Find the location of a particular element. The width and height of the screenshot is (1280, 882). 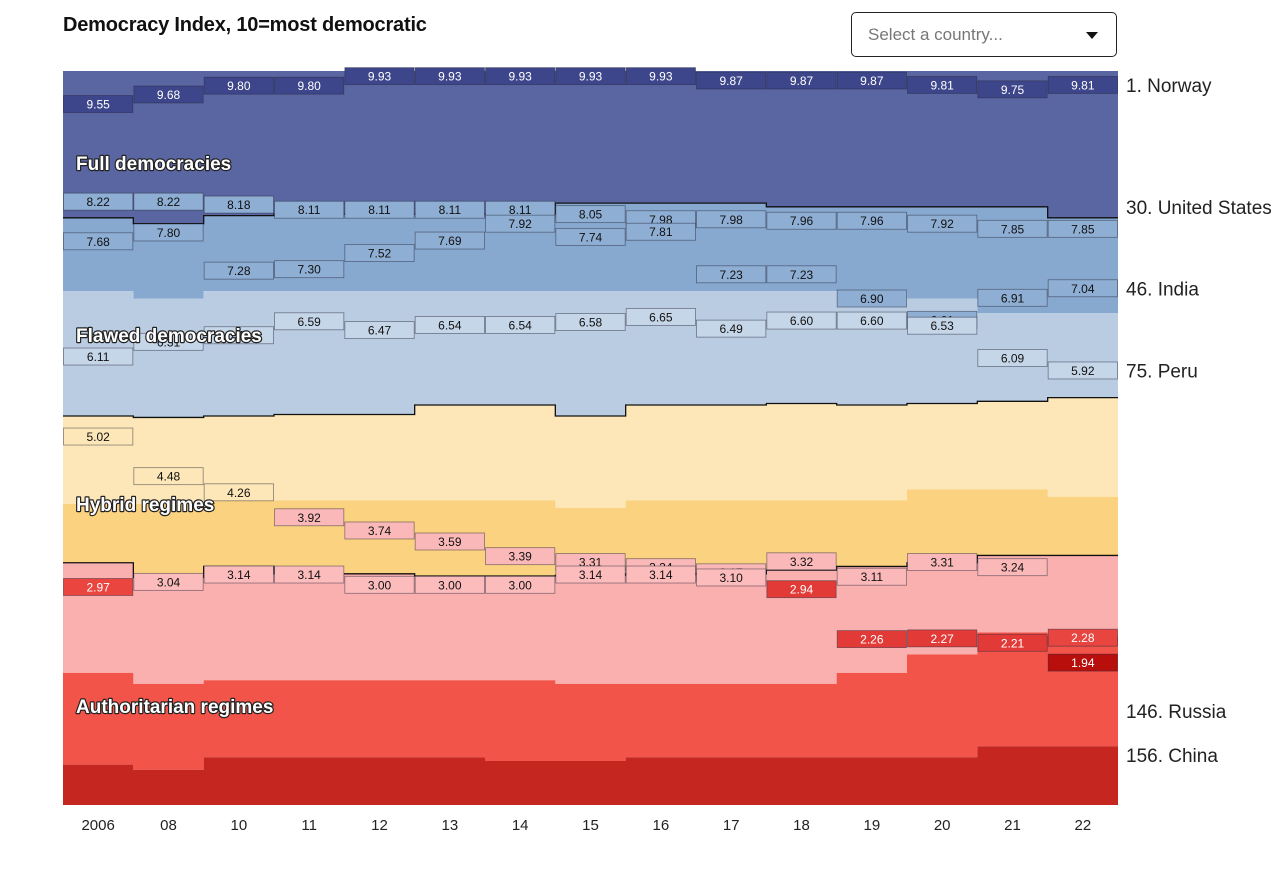

value-cell: 8.22 is located at coordinates (98, 201).